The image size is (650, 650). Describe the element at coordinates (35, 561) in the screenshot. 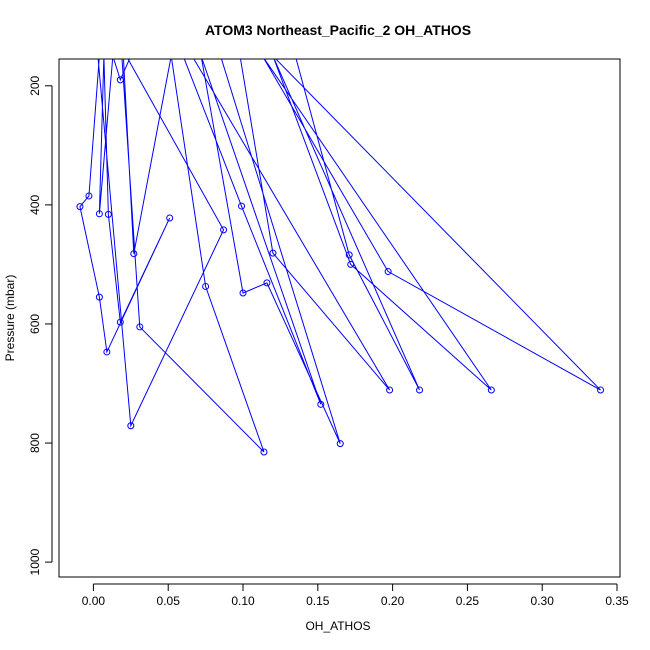

I see `y-tick-label: 1000` at that location.